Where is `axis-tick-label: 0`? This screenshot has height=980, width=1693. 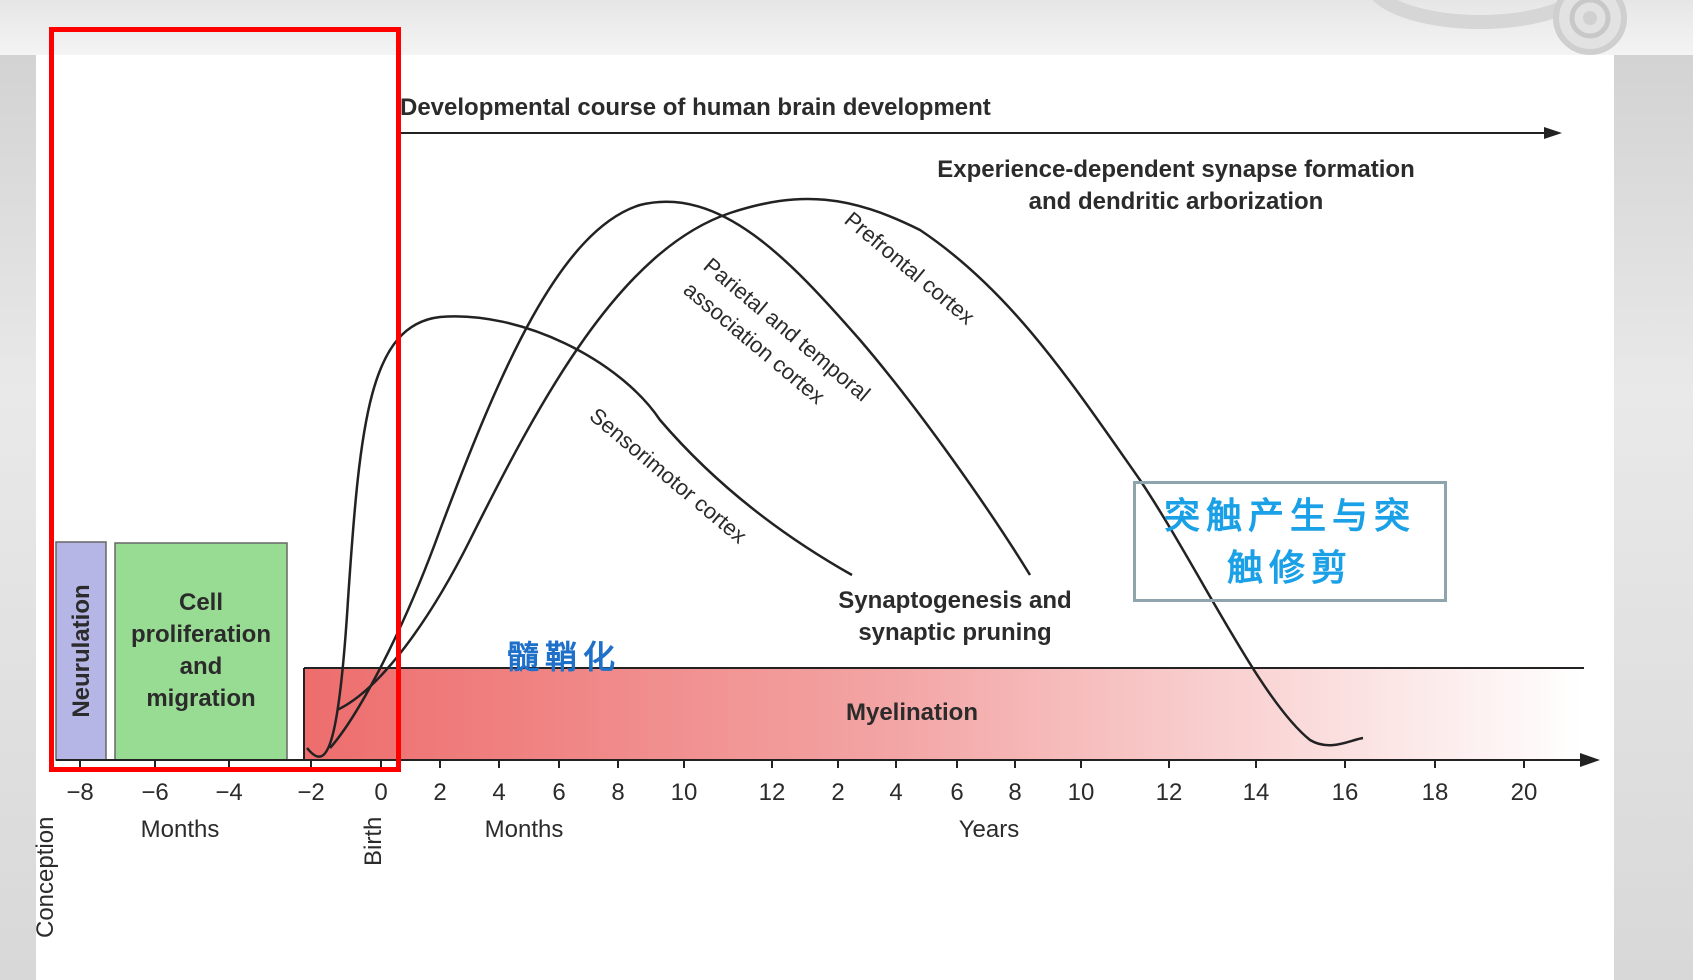
axis-tick-label: 0 is located at coordinates (380, 792).